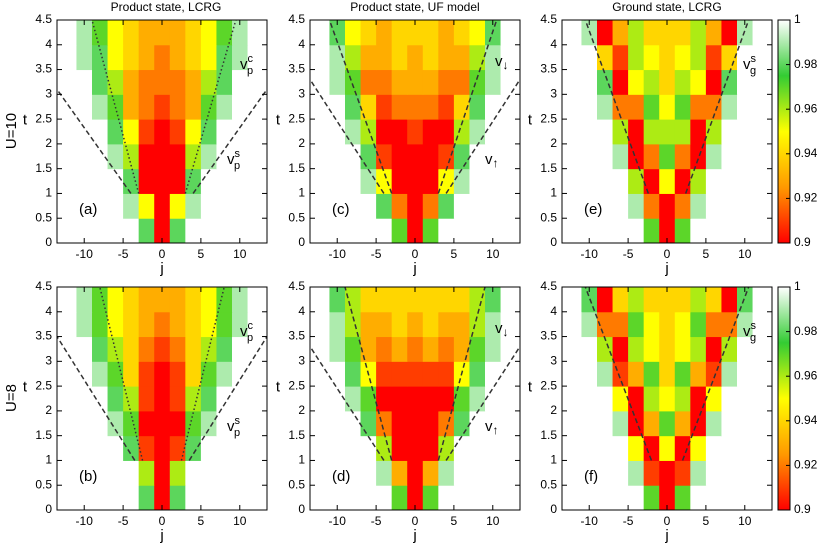 Image resolution: width=830 pixels, height=554 pixels. Describe the element at coordinates (753, 71) in the screenshot. I see `annotation-sub: g` at that location.